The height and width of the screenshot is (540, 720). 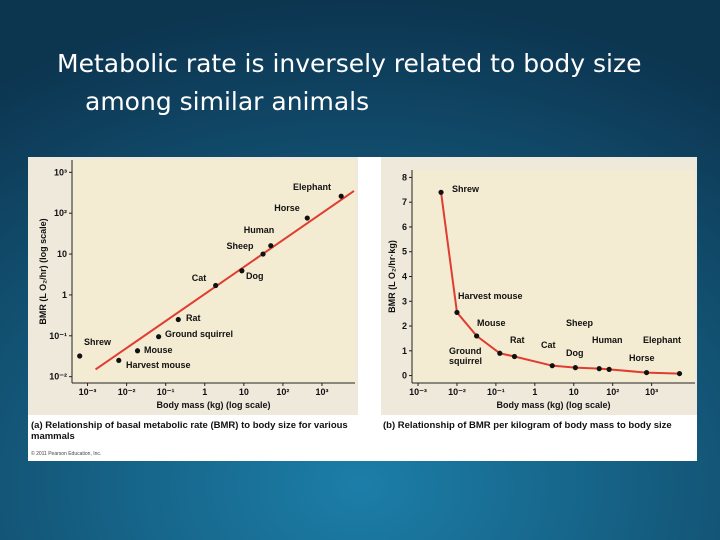 I want to click on y-axis-label: BMR (L O₂/hr·kg), so click(x=392, y=276).